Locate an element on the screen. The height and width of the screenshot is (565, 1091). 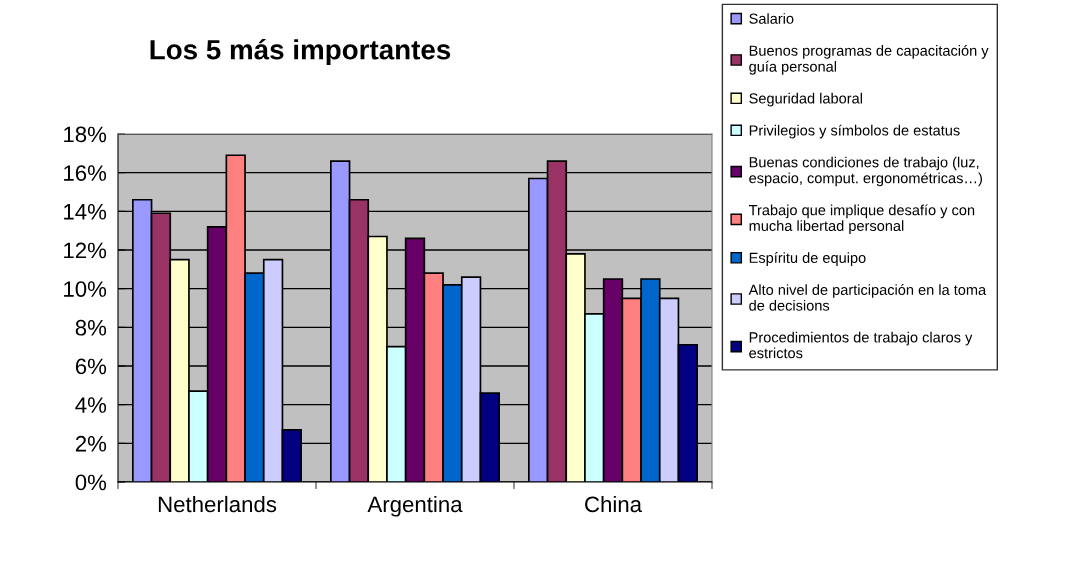
y-tick-label: 4% is located at coordinates (91, 405).